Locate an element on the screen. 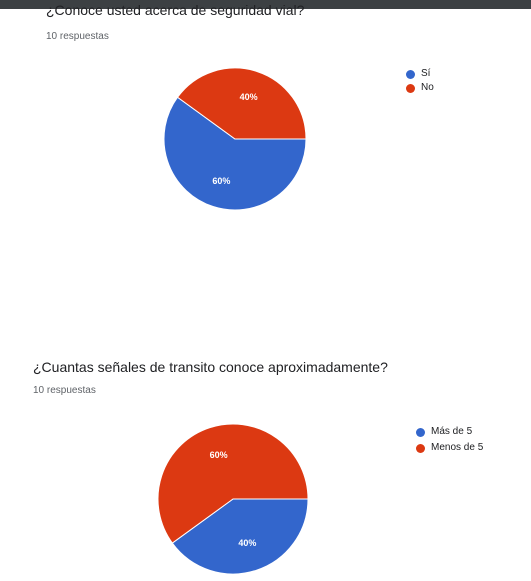 Image resolution: width=531 pixels, height=581 pixels. legend-item-no: No is located at coordinates (420, 88).